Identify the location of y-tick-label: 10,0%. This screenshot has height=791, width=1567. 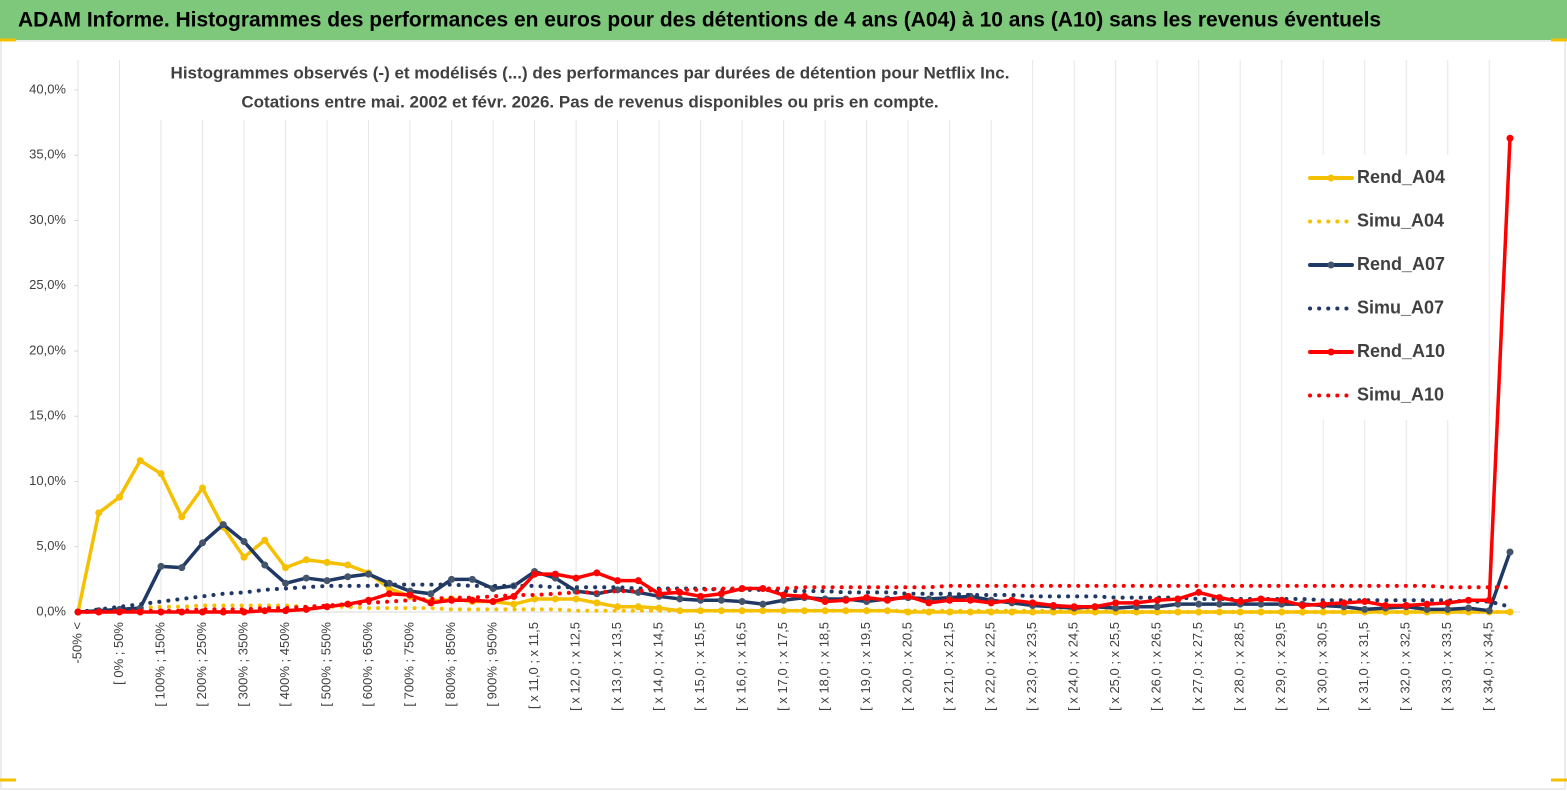
(47, 480).